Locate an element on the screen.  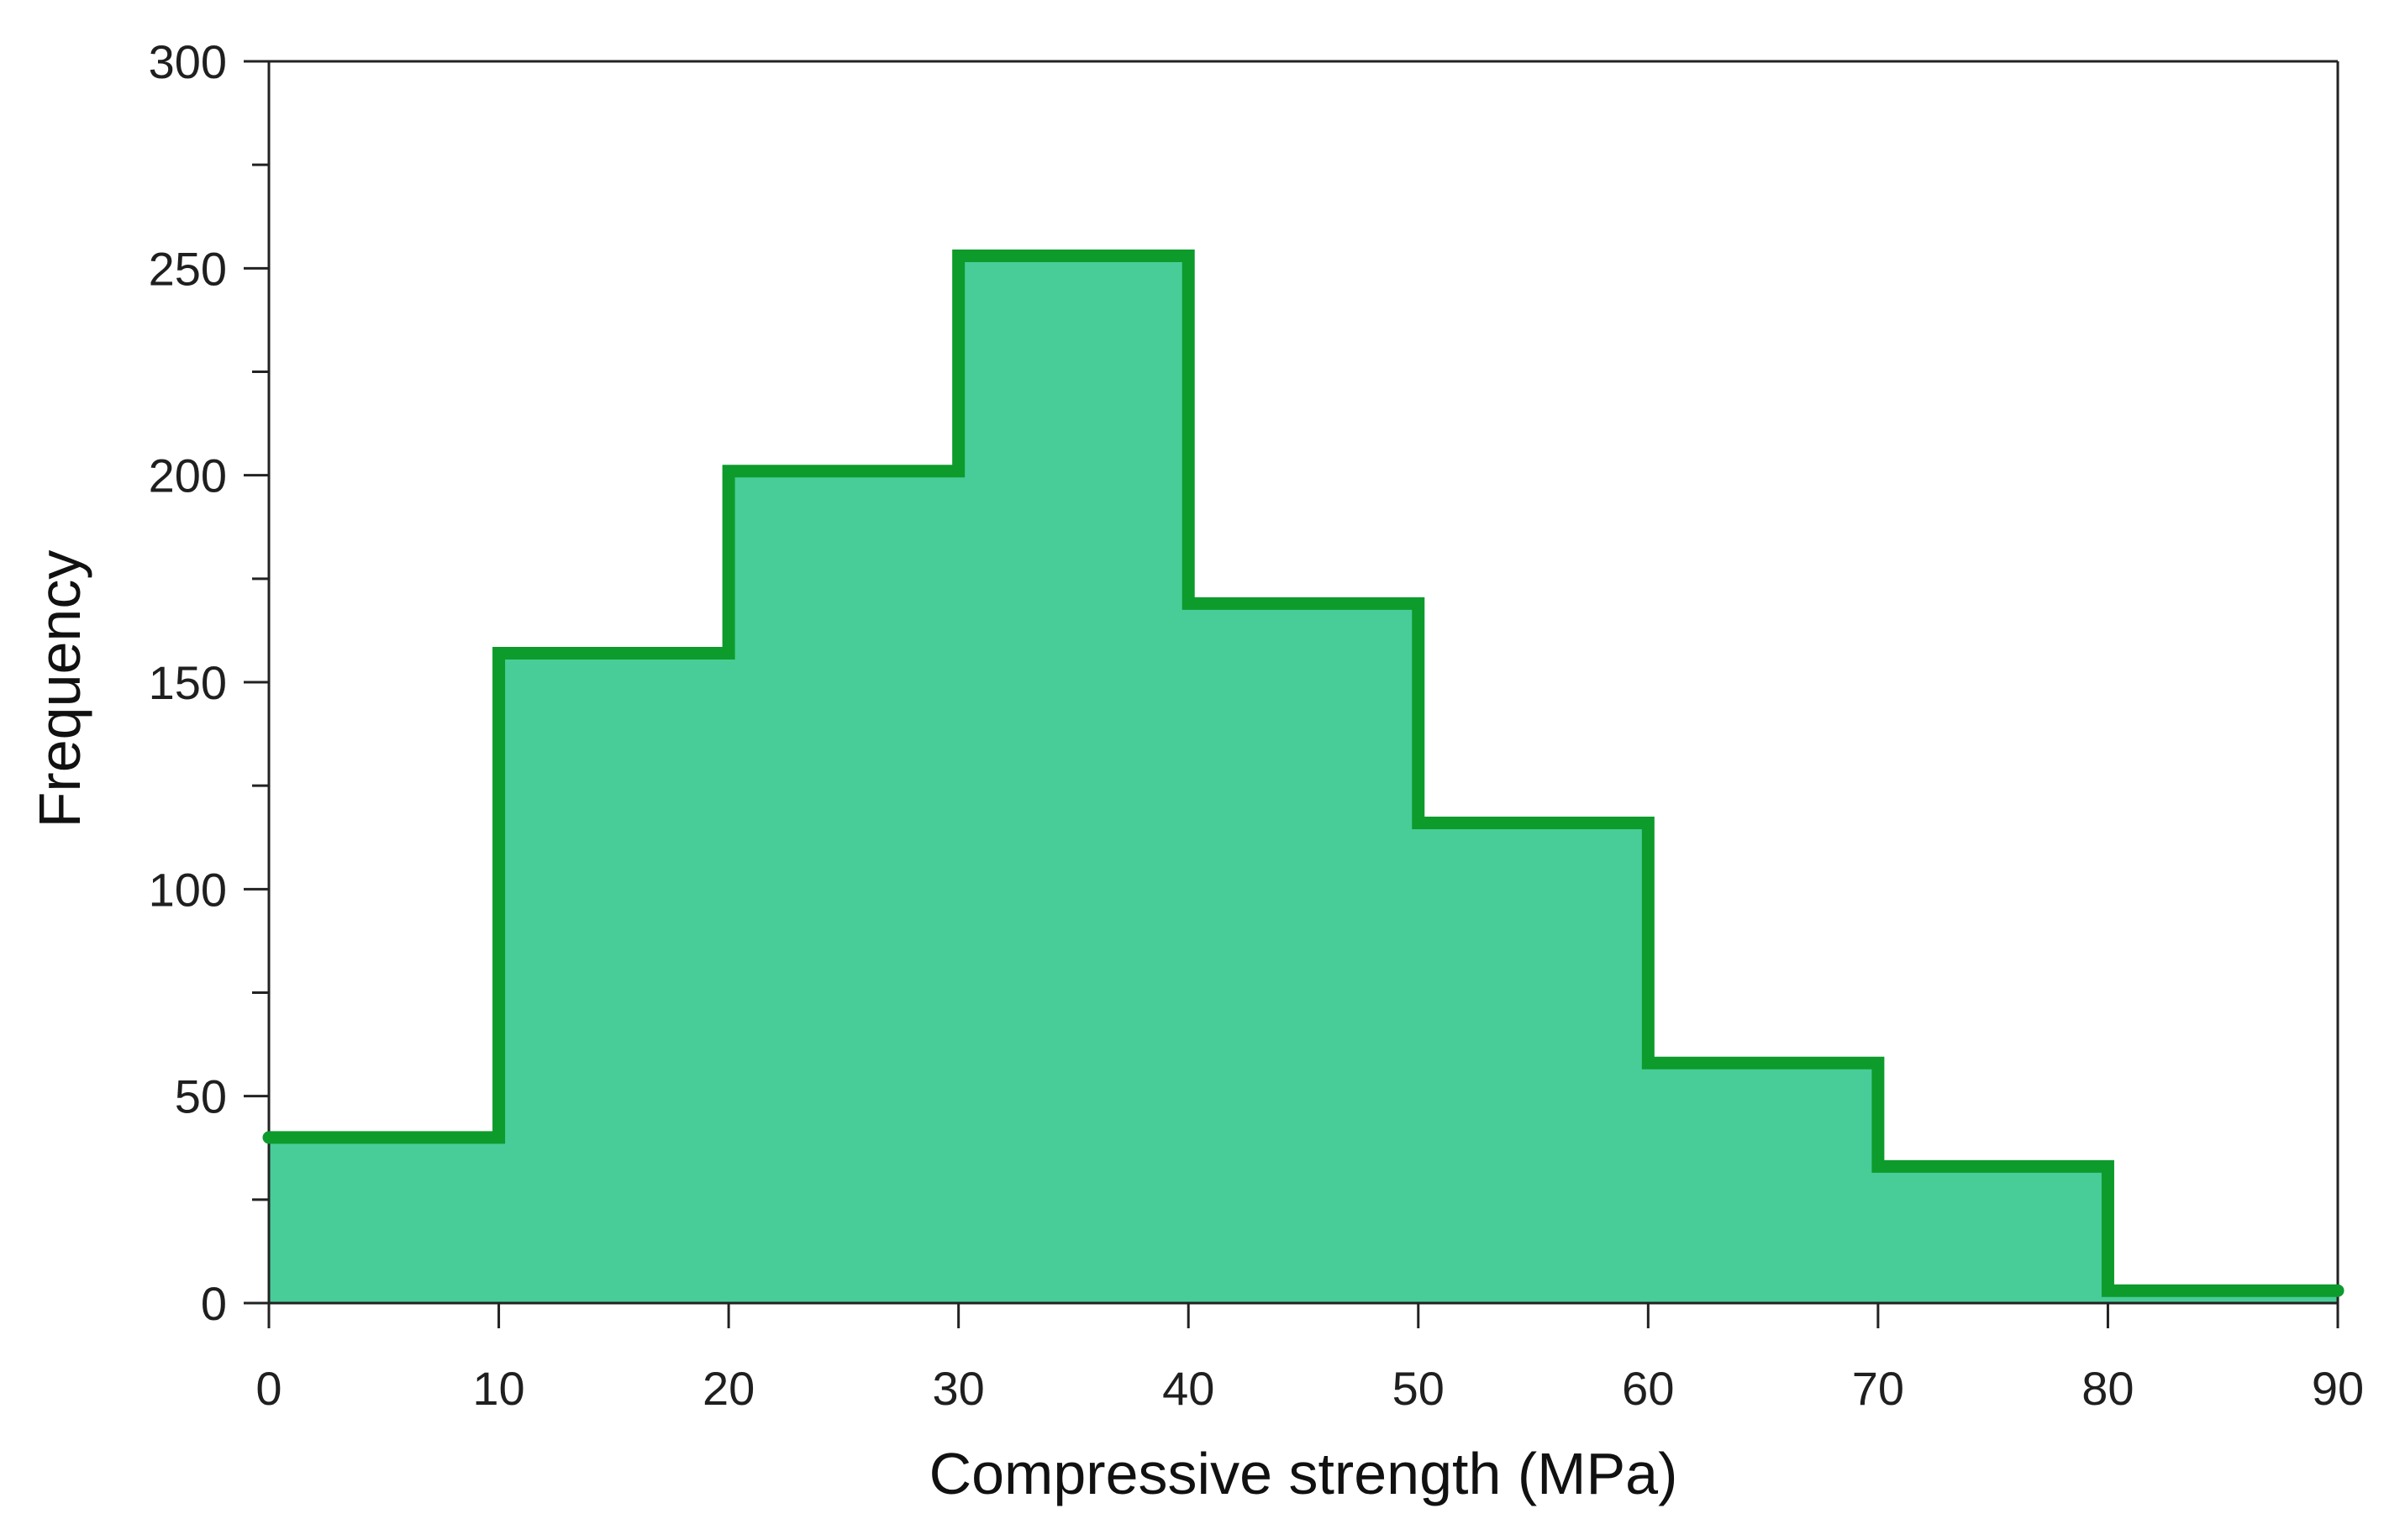
y-tick-label: 0 is located at coordinates (214, 1304).